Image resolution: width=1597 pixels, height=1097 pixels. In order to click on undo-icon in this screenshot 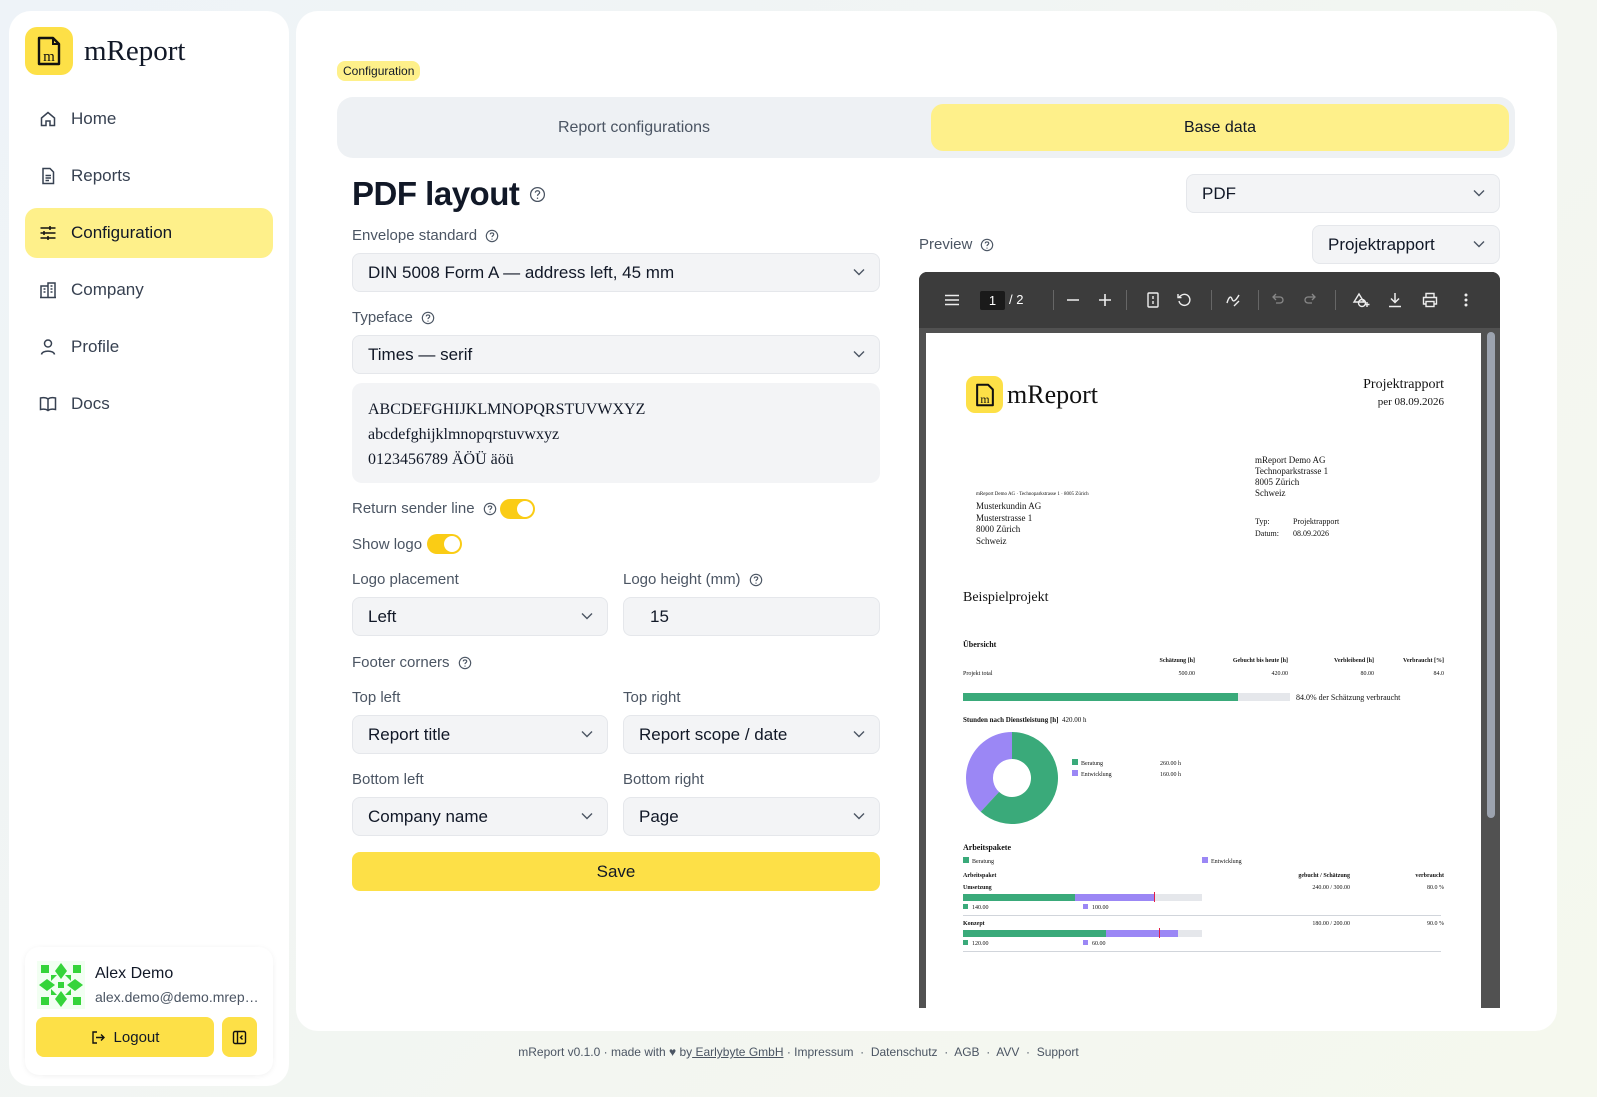, I will do `click(1278, 299)`.